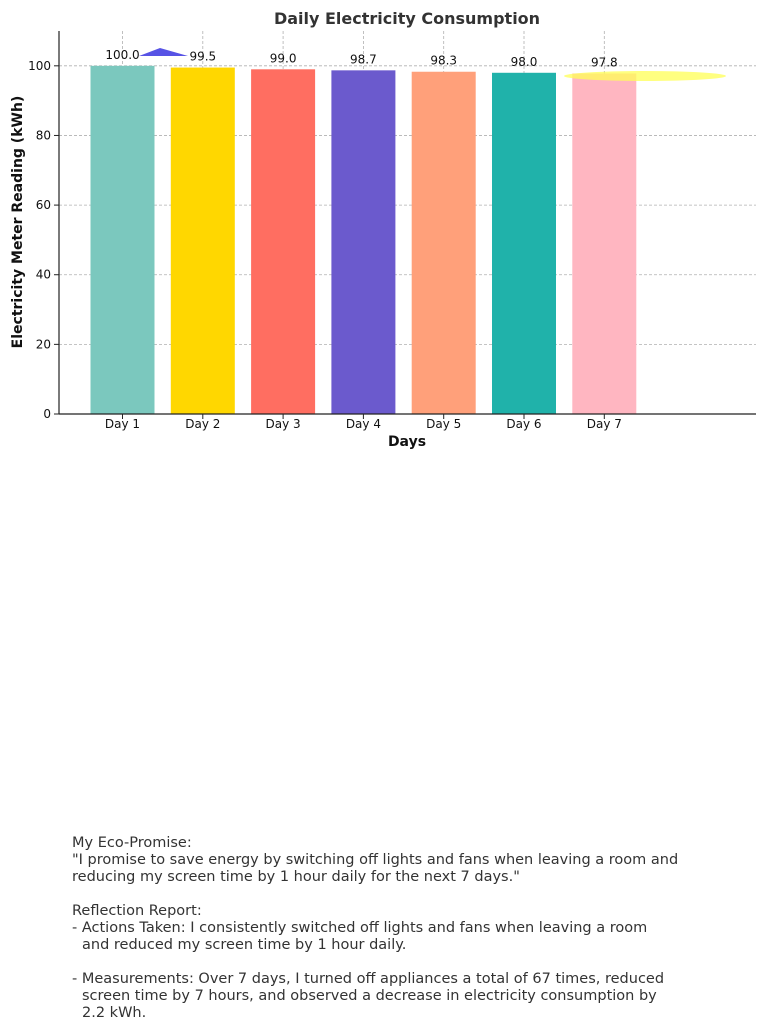  What do you see at coordinates (604, 424) in the screenshot?
I see `x-tick-label: Day 7` at bounding box center [604, 424].